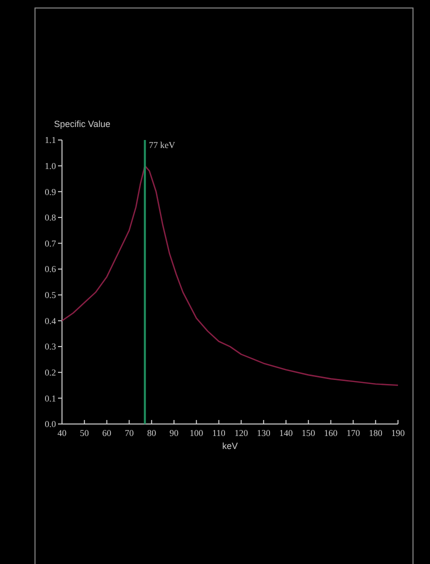 This screenshot has width=430, height=564. What do you see at coordinates (152, 433) in the screenshot?
I see `x-tick-label: 80` at bounding box center [152, 433].